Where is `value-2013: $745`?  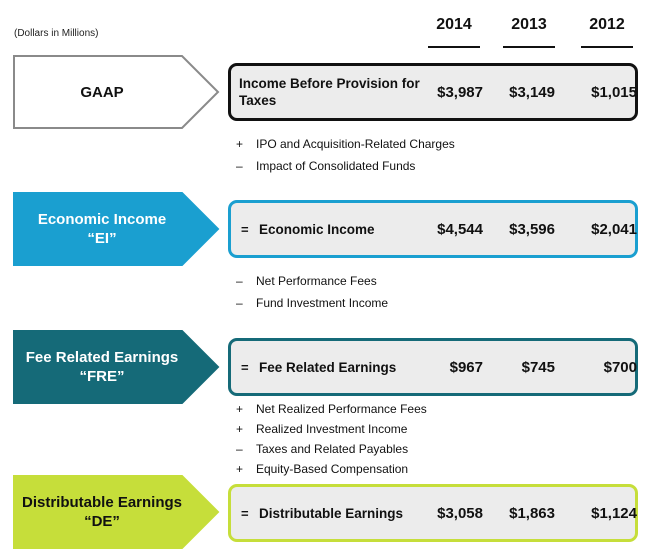
value-2013: $745 is located at coordinates (538, 367).